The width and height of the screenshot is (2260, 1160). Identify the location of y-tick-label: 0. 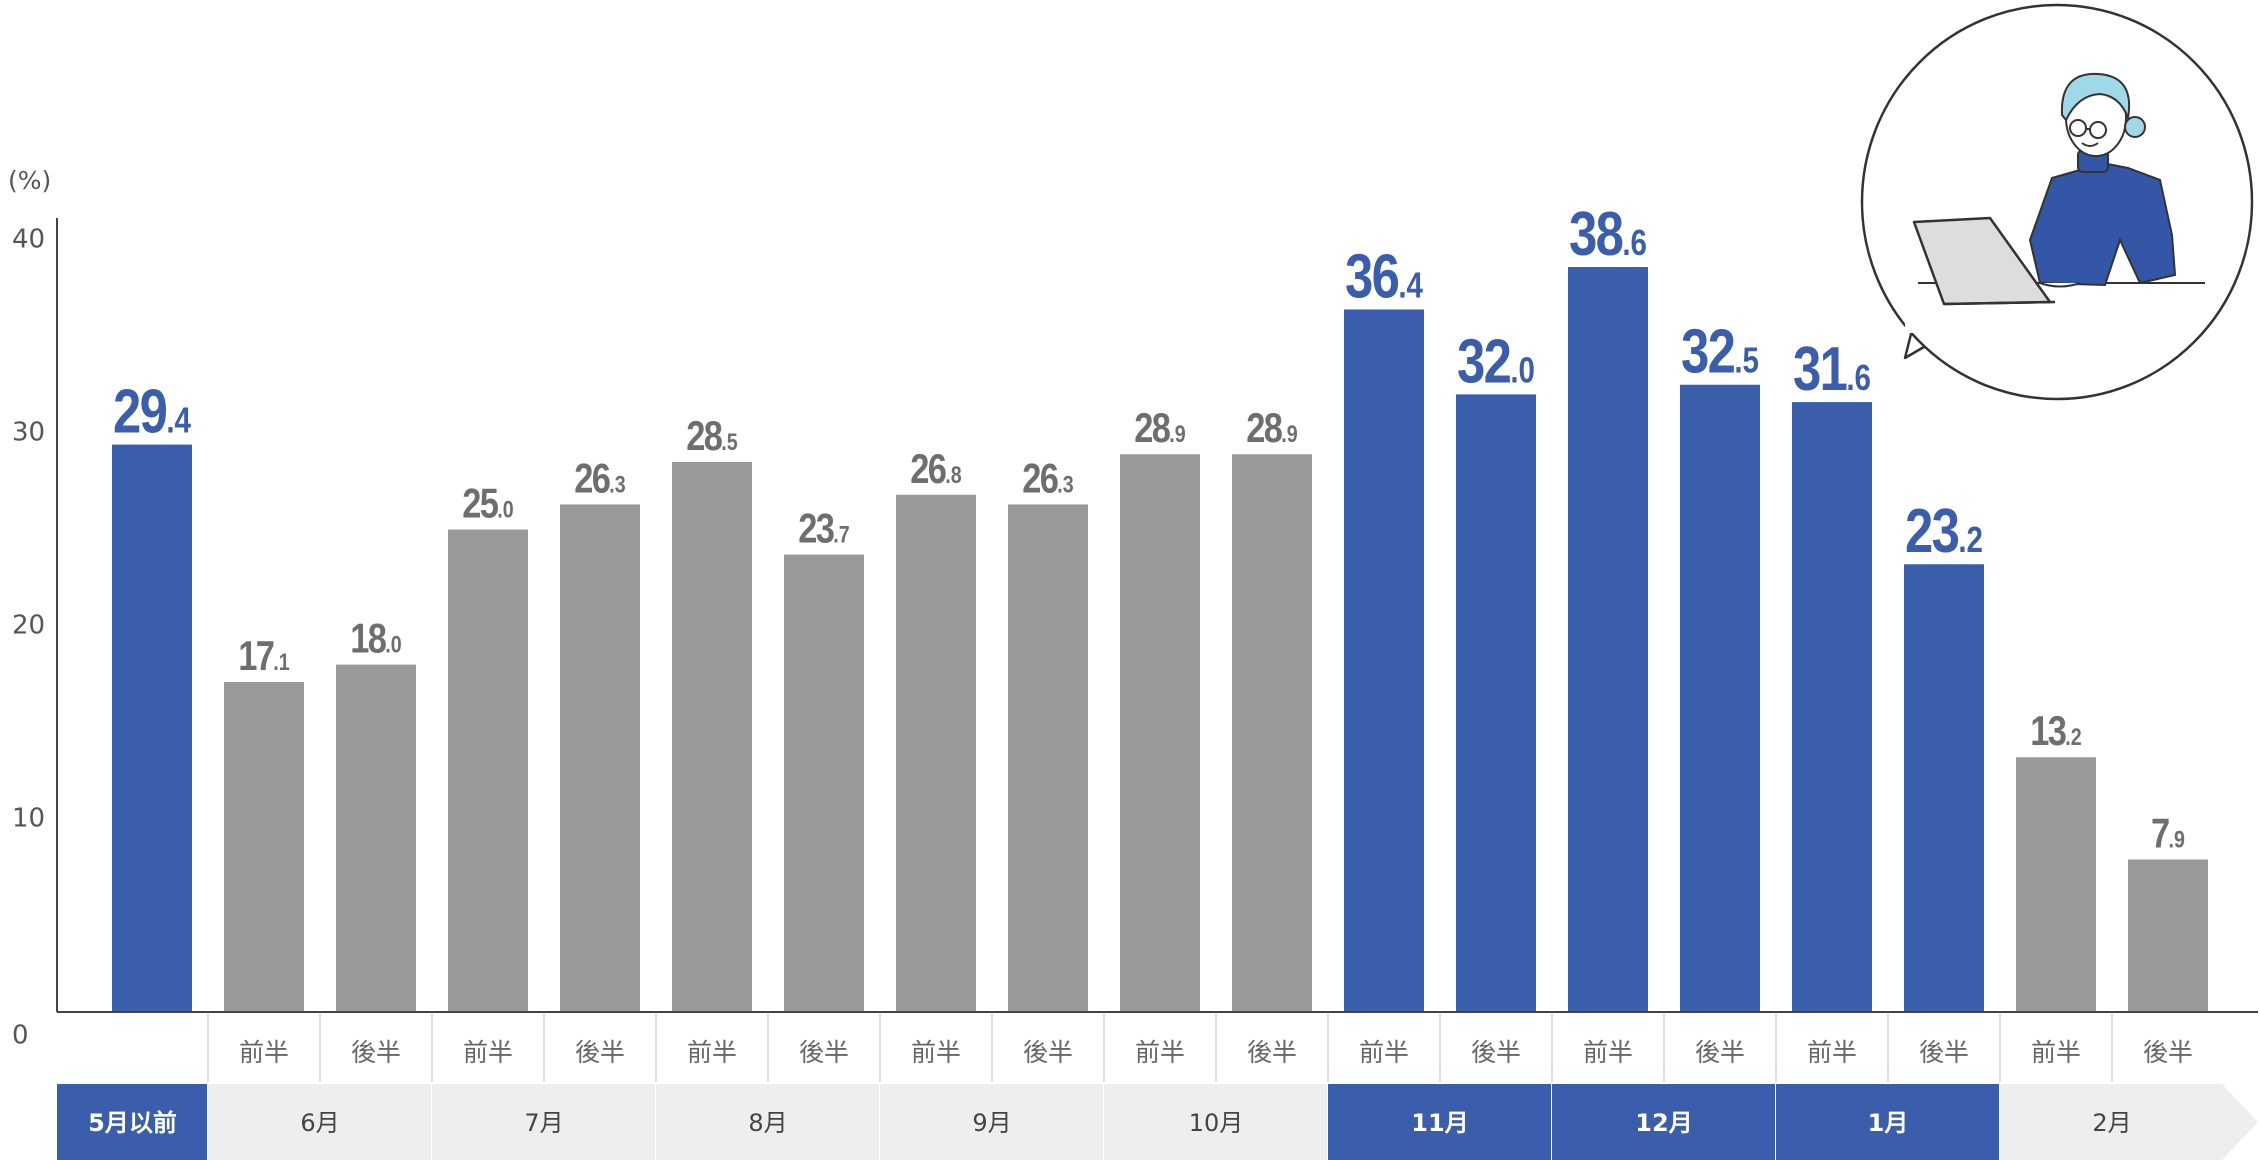
(20, 1036).